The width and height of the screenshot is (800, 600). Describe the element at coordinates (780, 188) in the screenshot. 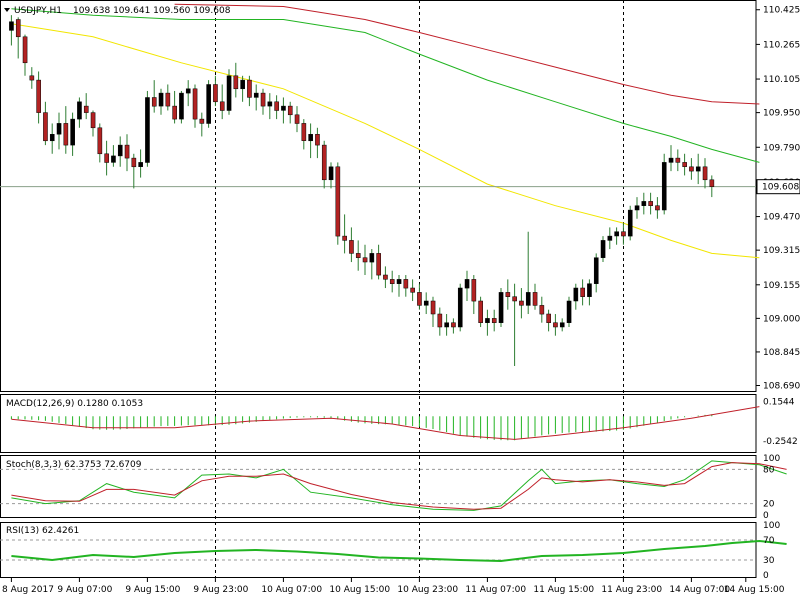

I see `current-price-text: 109.608` at that location.